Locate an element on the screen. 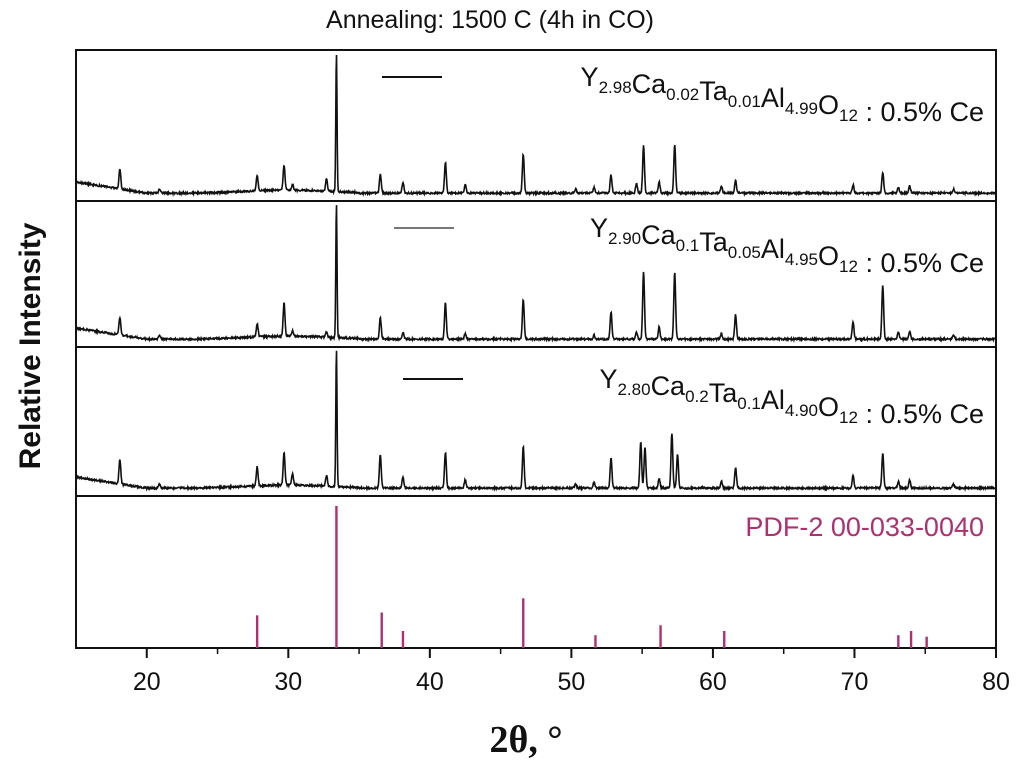 The image size is (1024, 768). x-tick-label: 30 is located at coordinates (288, 682).